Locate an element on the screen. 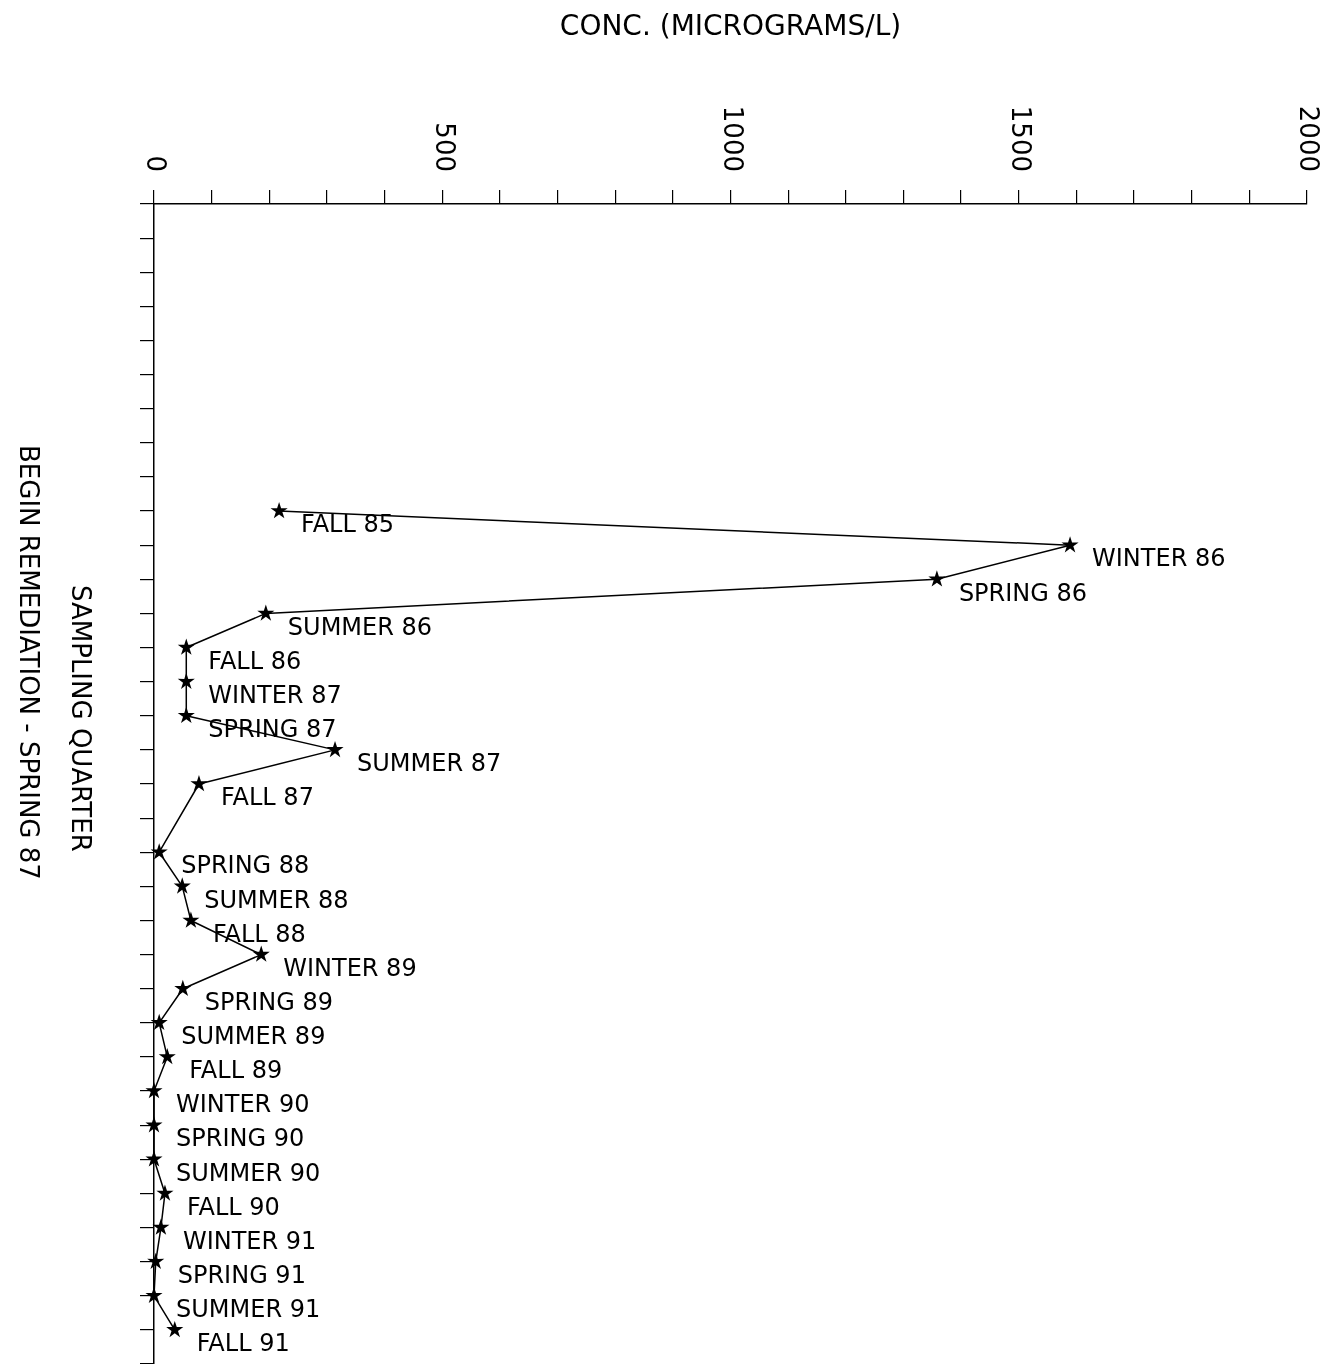 Image resolution: width=1334 pixels, height=1364 pixels. x-axis-title: CONC. (MICROGRAMS/L) is located at coordinates (730, 26).